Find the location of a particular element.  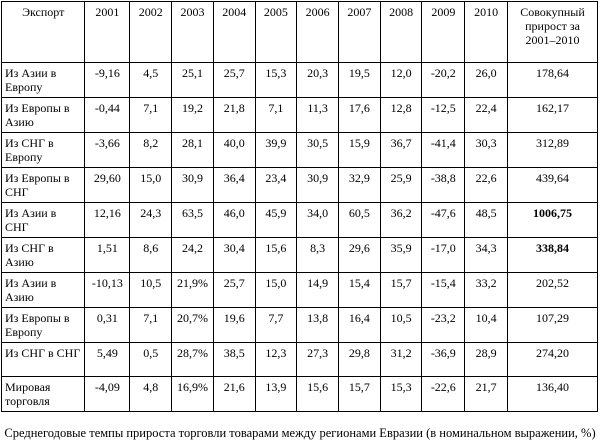

cell: 19,6 is located at coordinates (234, 325).